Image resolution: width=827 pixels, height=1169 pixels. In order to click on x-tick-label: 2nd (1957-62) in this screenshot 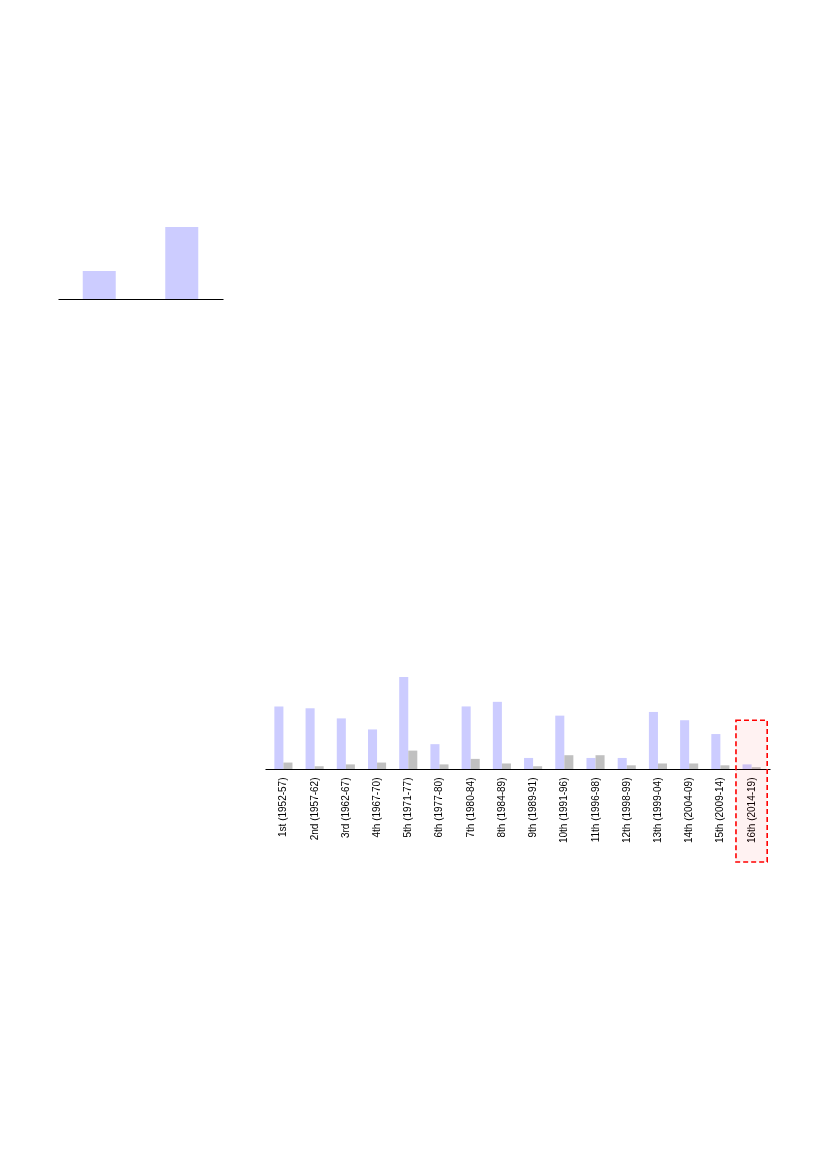, I will do `click(314, 809)`.